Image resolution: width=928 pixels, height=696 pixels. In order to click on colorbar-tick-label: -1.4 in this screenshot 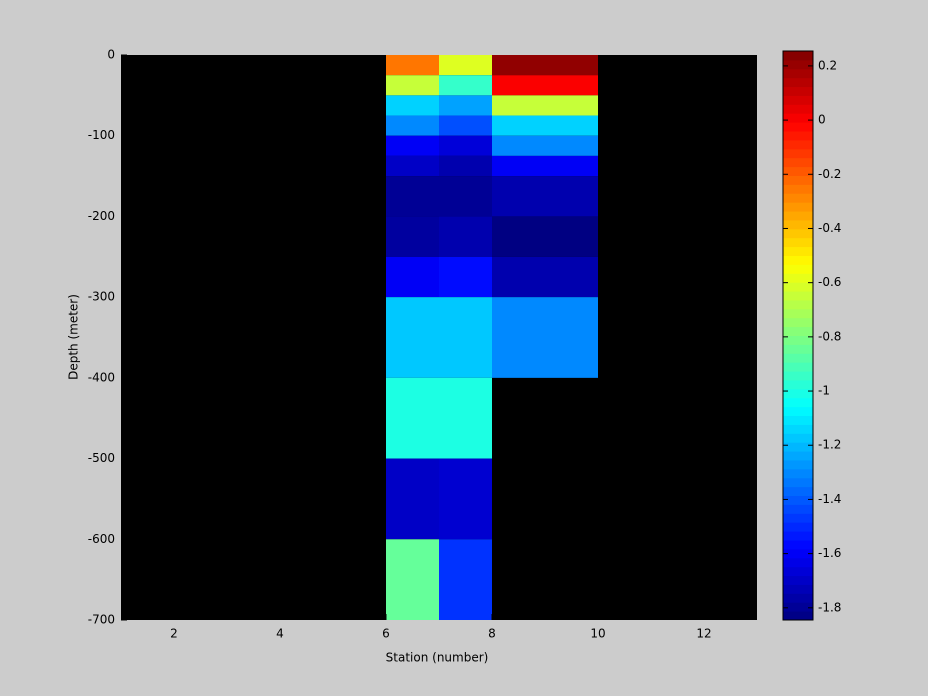, I will do `click(829, 499)`.